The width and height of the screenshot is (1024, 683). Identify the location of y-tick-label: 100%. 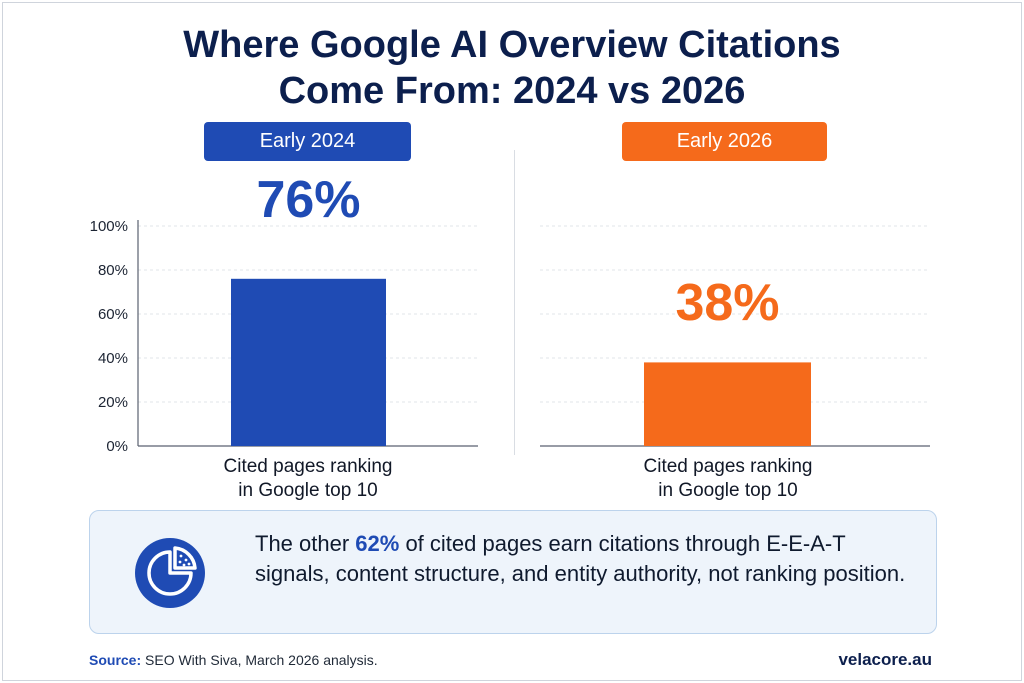
(109, 226).